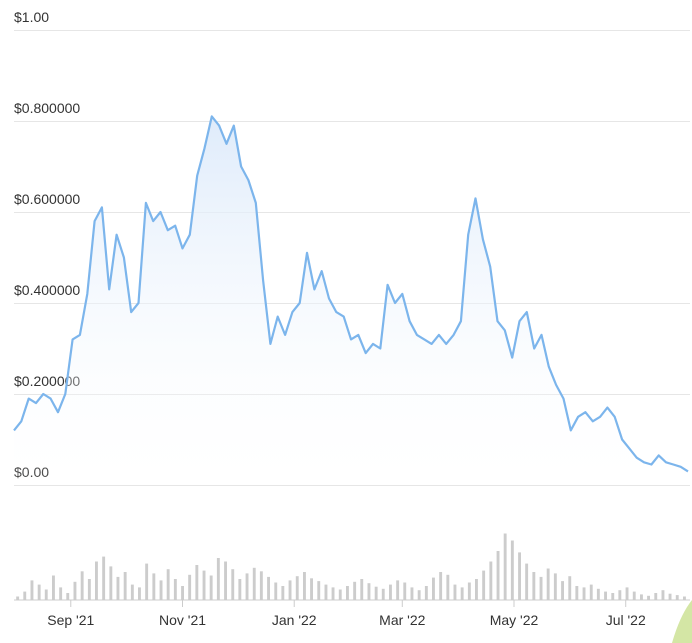 This screenshot has width=692, height=643. What do you see at coordinates (47, 199) in the screenshot?
I see `y-tick-label: $0.600000` at bounding box center [47, 199].